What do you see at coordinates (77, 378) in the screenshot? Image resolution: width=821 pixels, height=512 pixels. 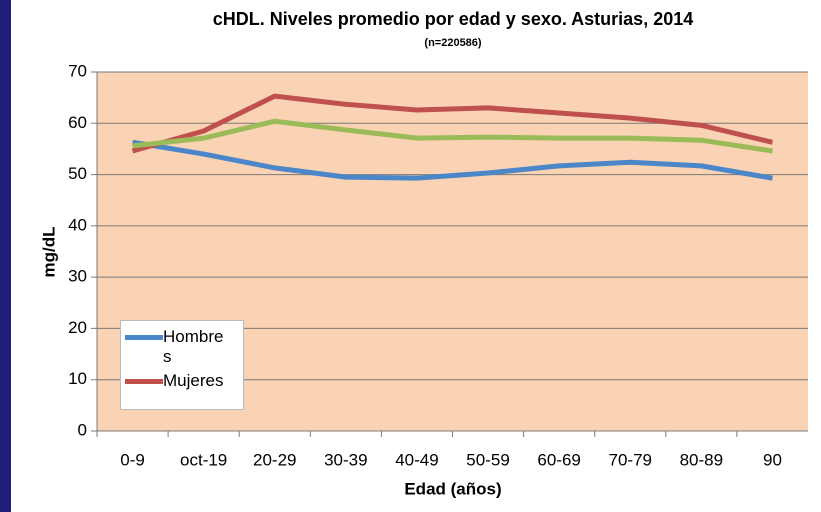 I see `y-tick-label: 10` at bounding box center [77, 378].